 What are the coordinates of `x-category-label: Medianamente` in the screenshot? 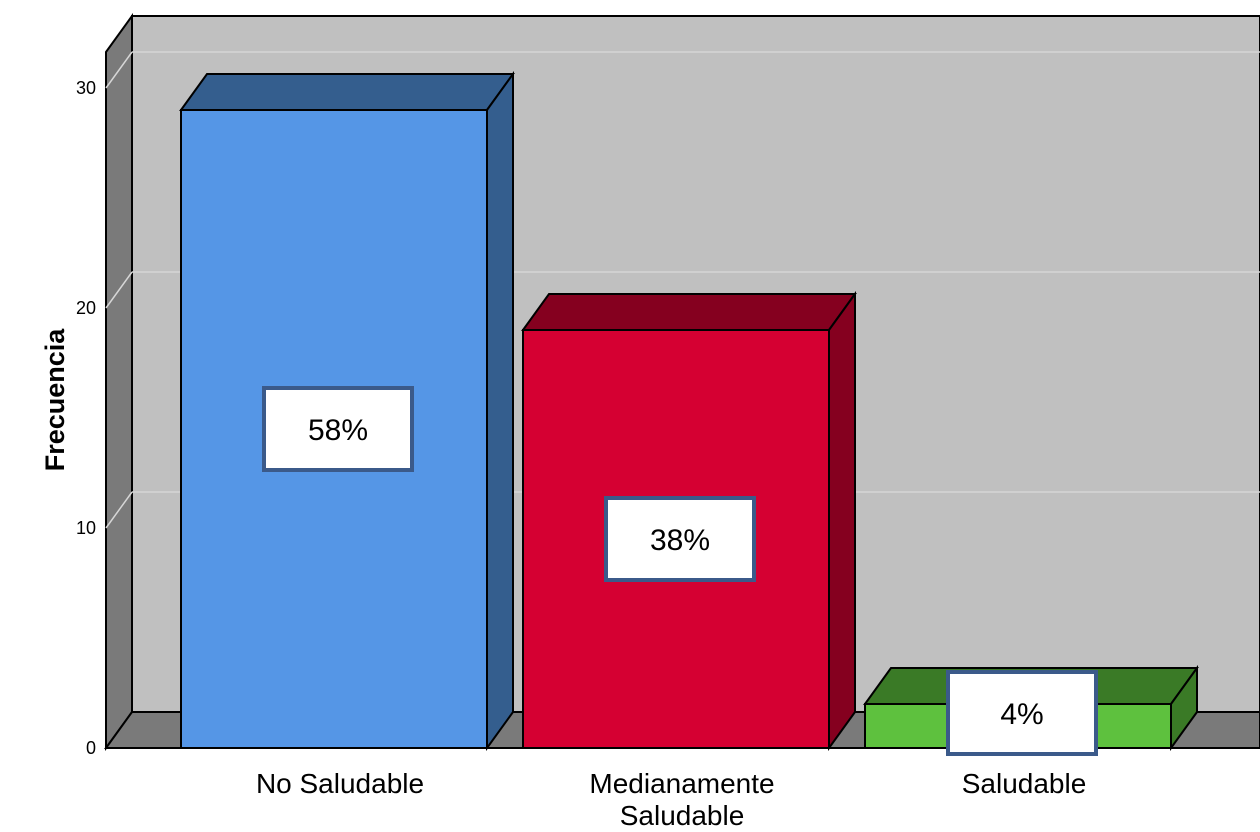 It's located at (681, 783).